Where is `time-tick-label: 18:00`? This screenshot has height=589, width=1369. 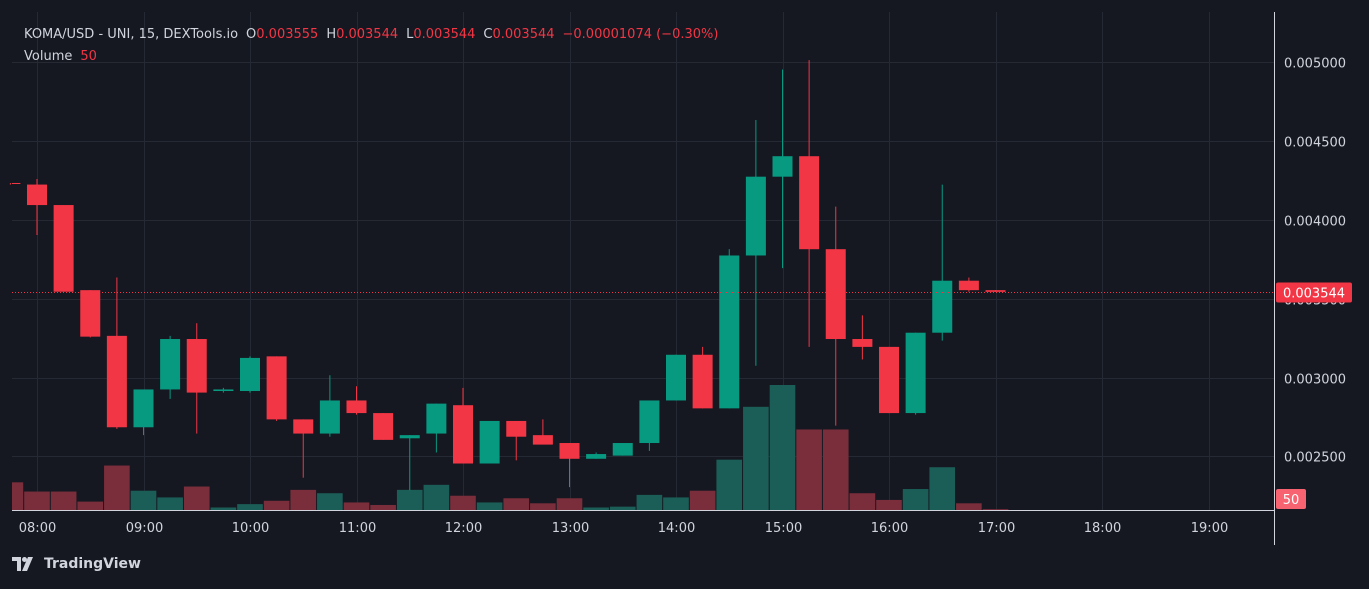 time-tick-label: 18:00 is located at coordinates (1102, 528).